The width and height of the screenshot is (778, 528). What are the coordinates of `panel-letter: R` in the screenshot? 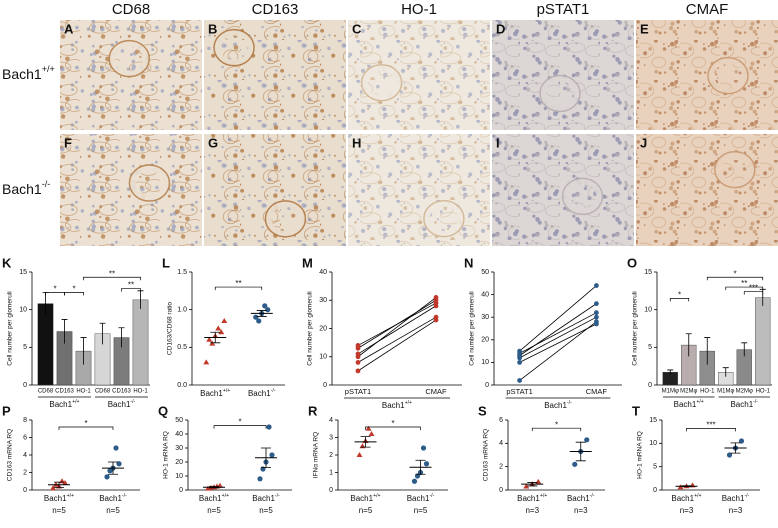 It's located at (313, 410).